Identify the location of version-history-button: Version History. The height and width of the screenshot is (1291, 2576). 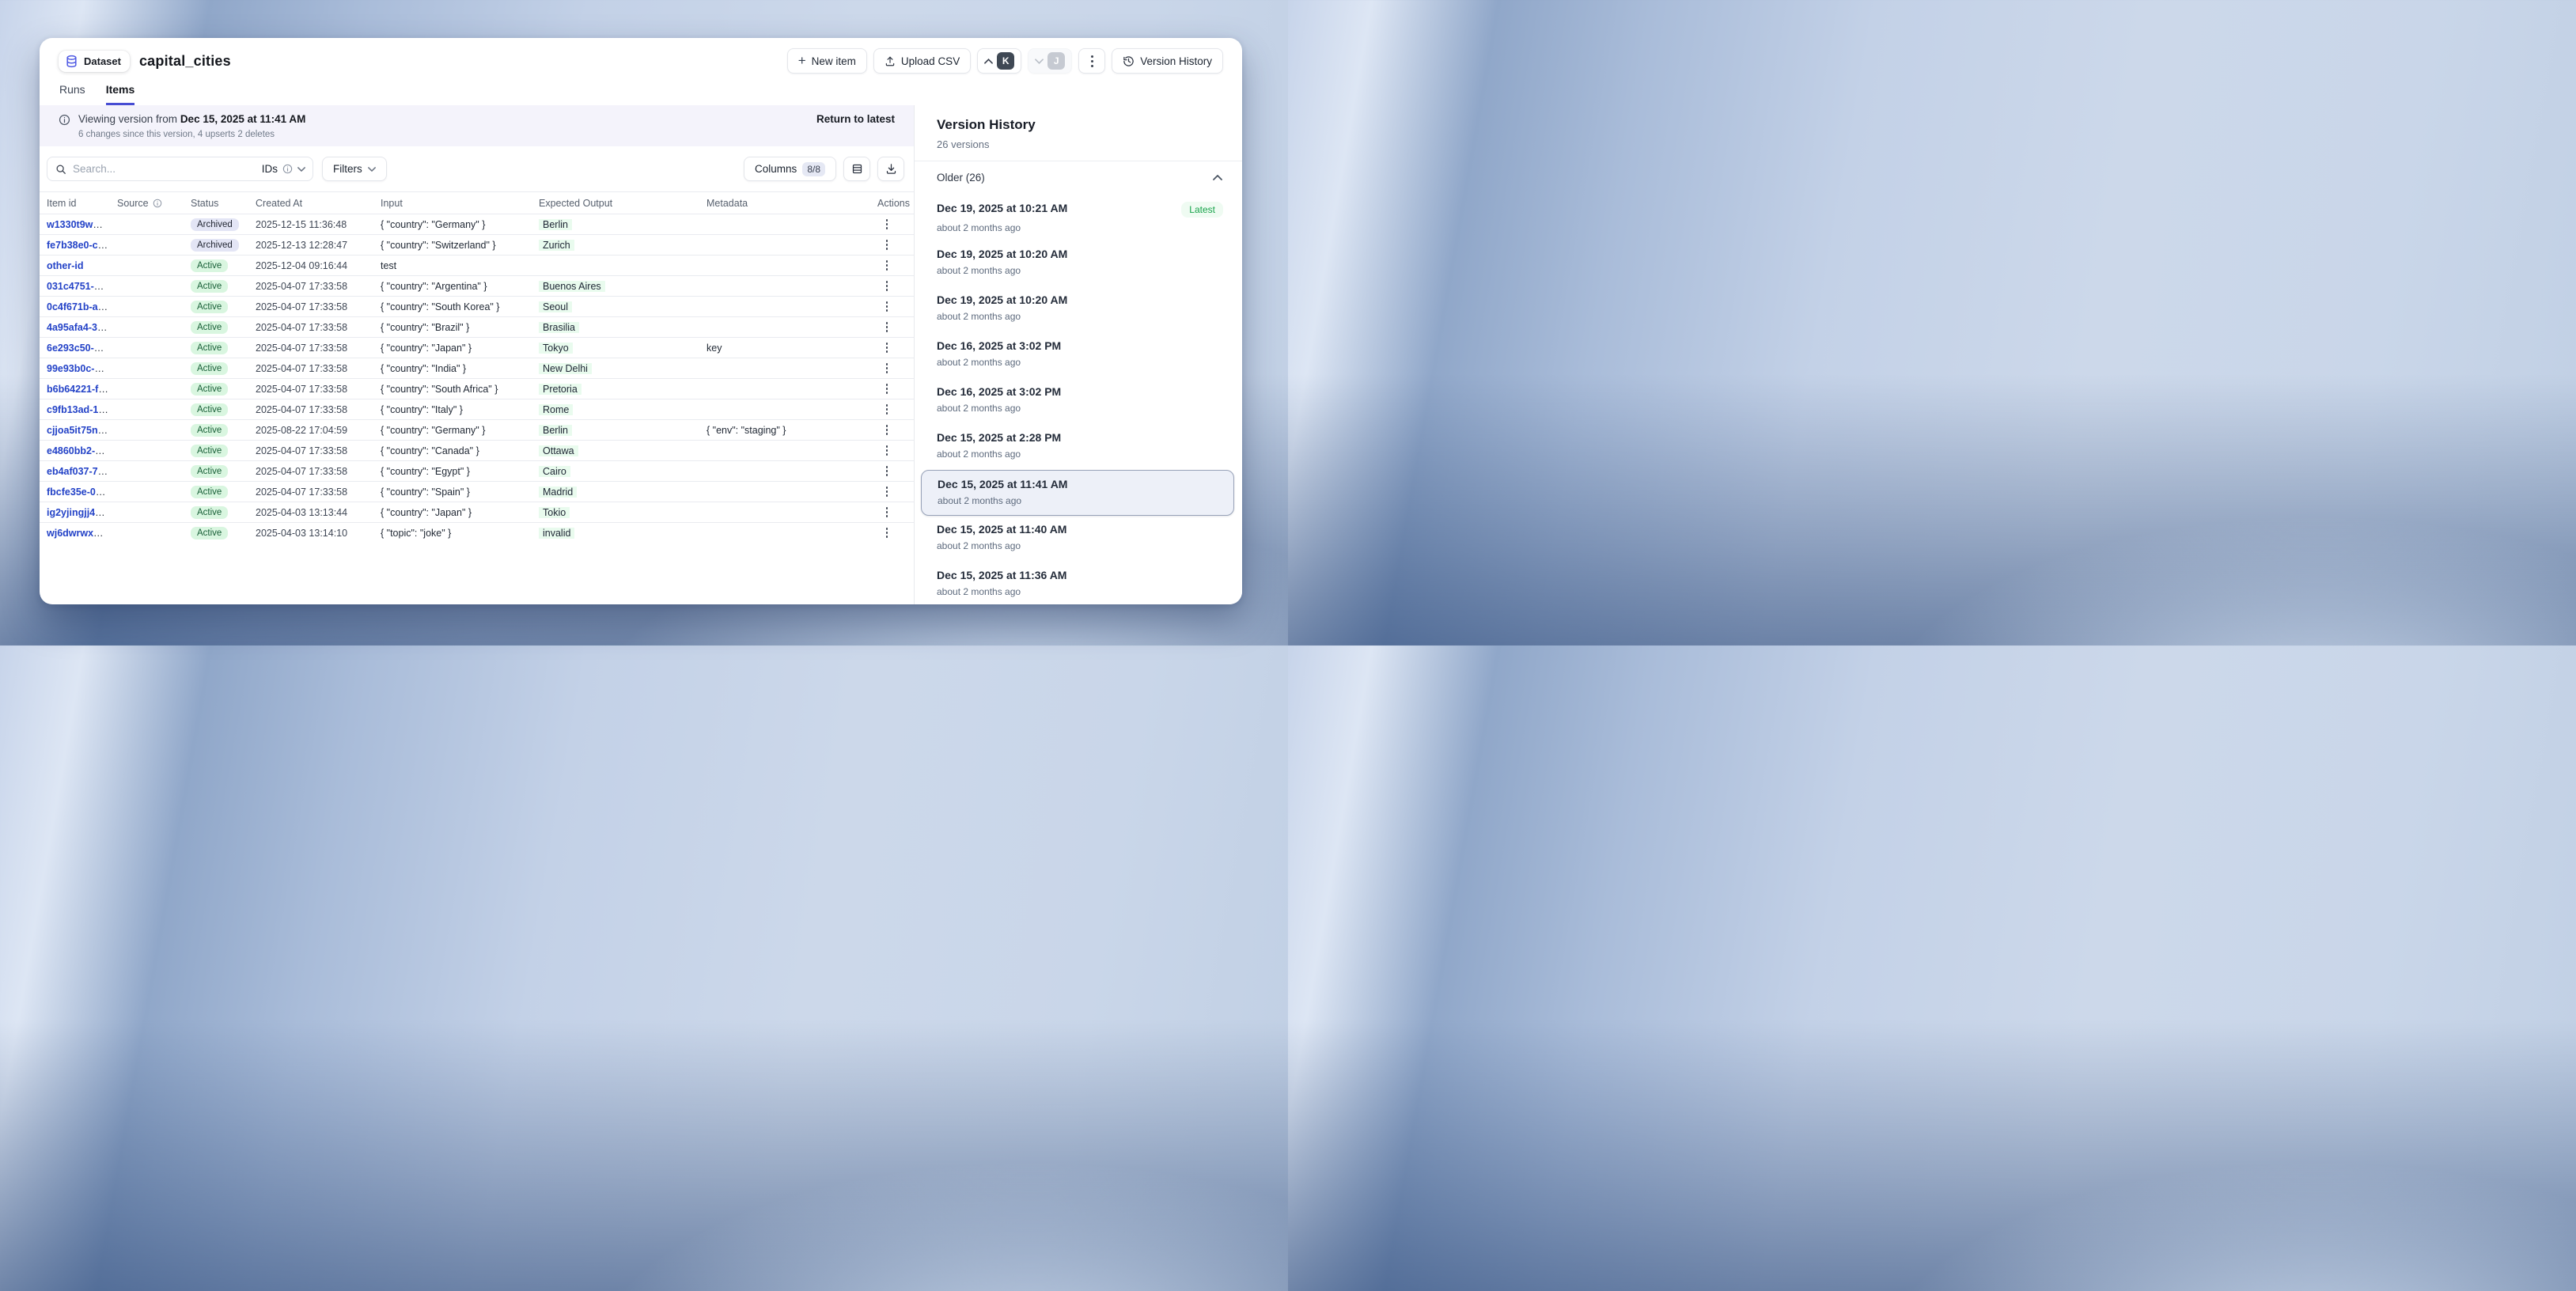
(1167, 61).